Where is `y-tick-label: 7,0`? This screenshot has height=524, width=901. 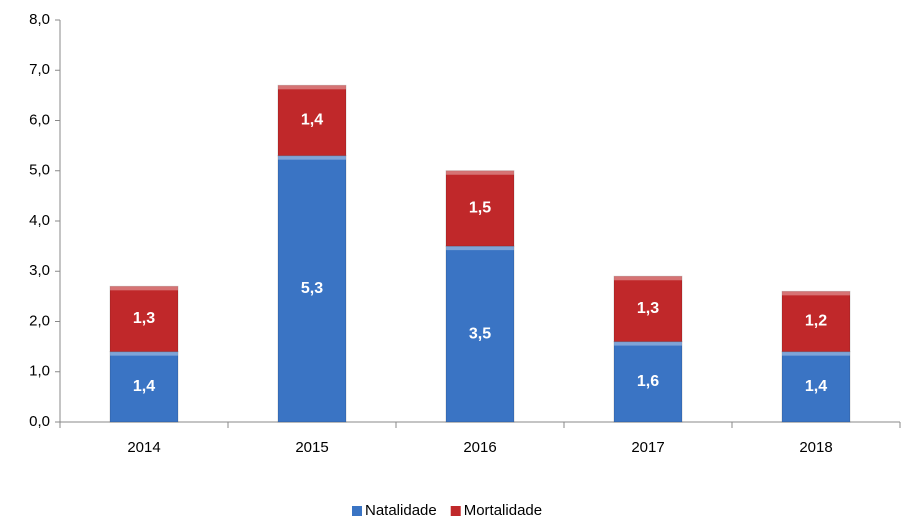
y-tick-label: 7,0 is located at coordinates (39, 69).